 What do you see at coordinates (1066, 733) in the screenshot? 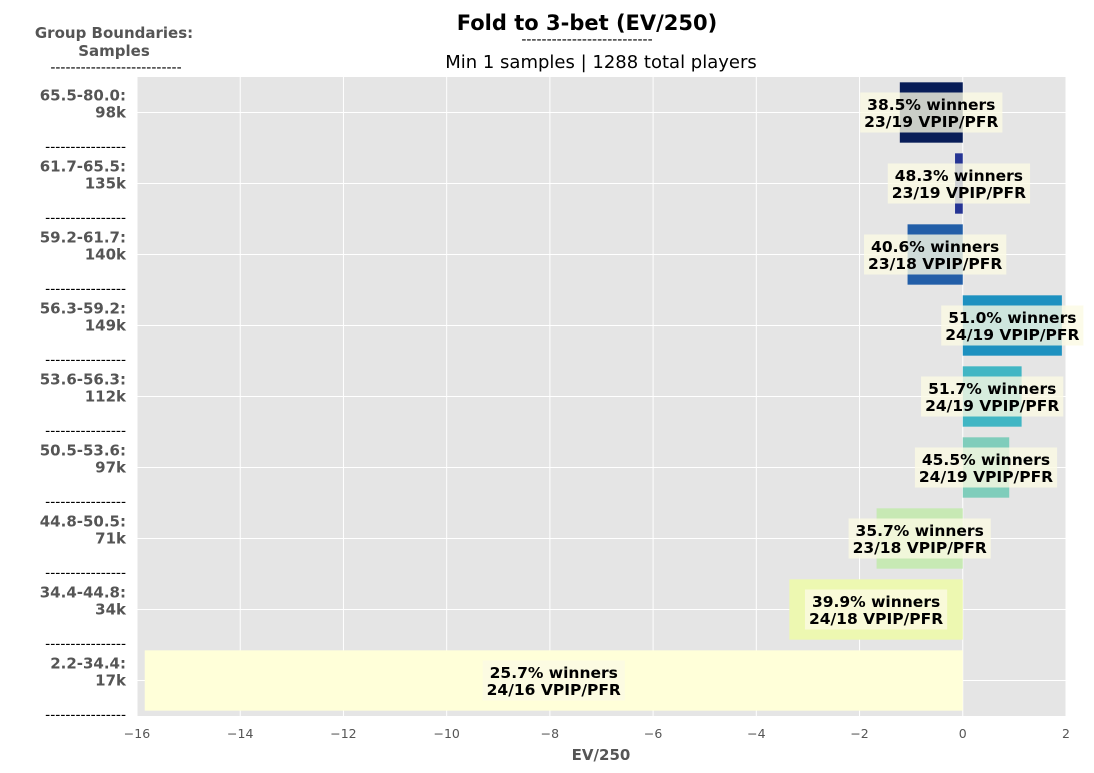
I see `x-tick-label: 2` at bounding box center [1066, 733].